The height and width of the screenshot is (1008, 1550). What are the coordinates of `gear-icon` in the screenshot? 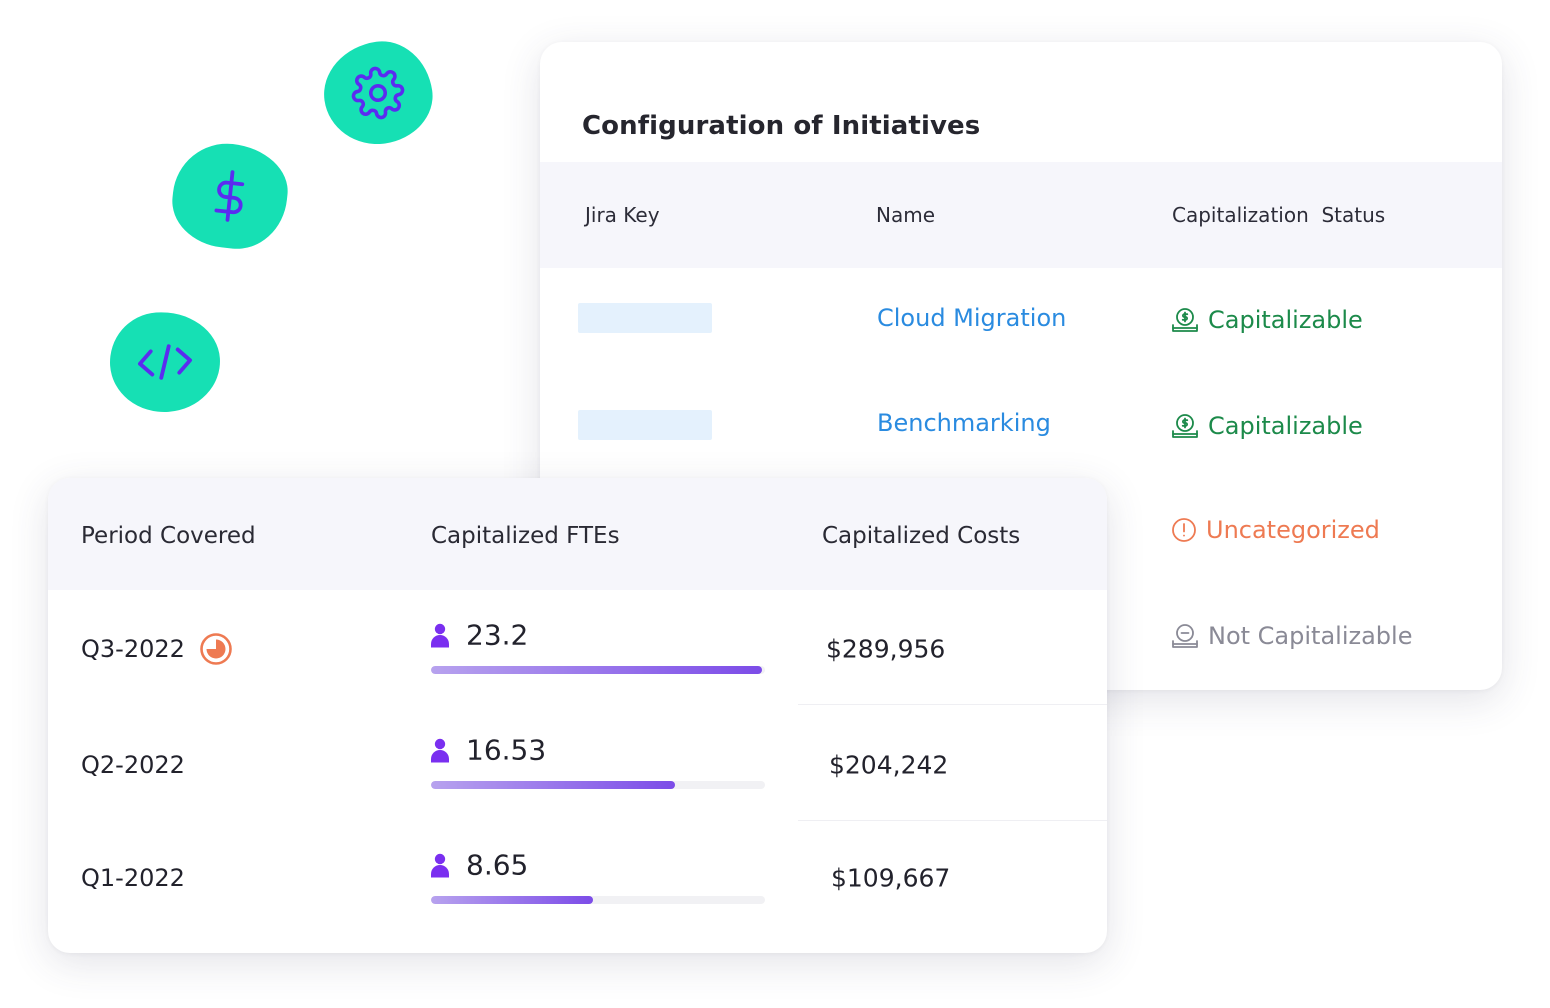 It's located at (378, 93).